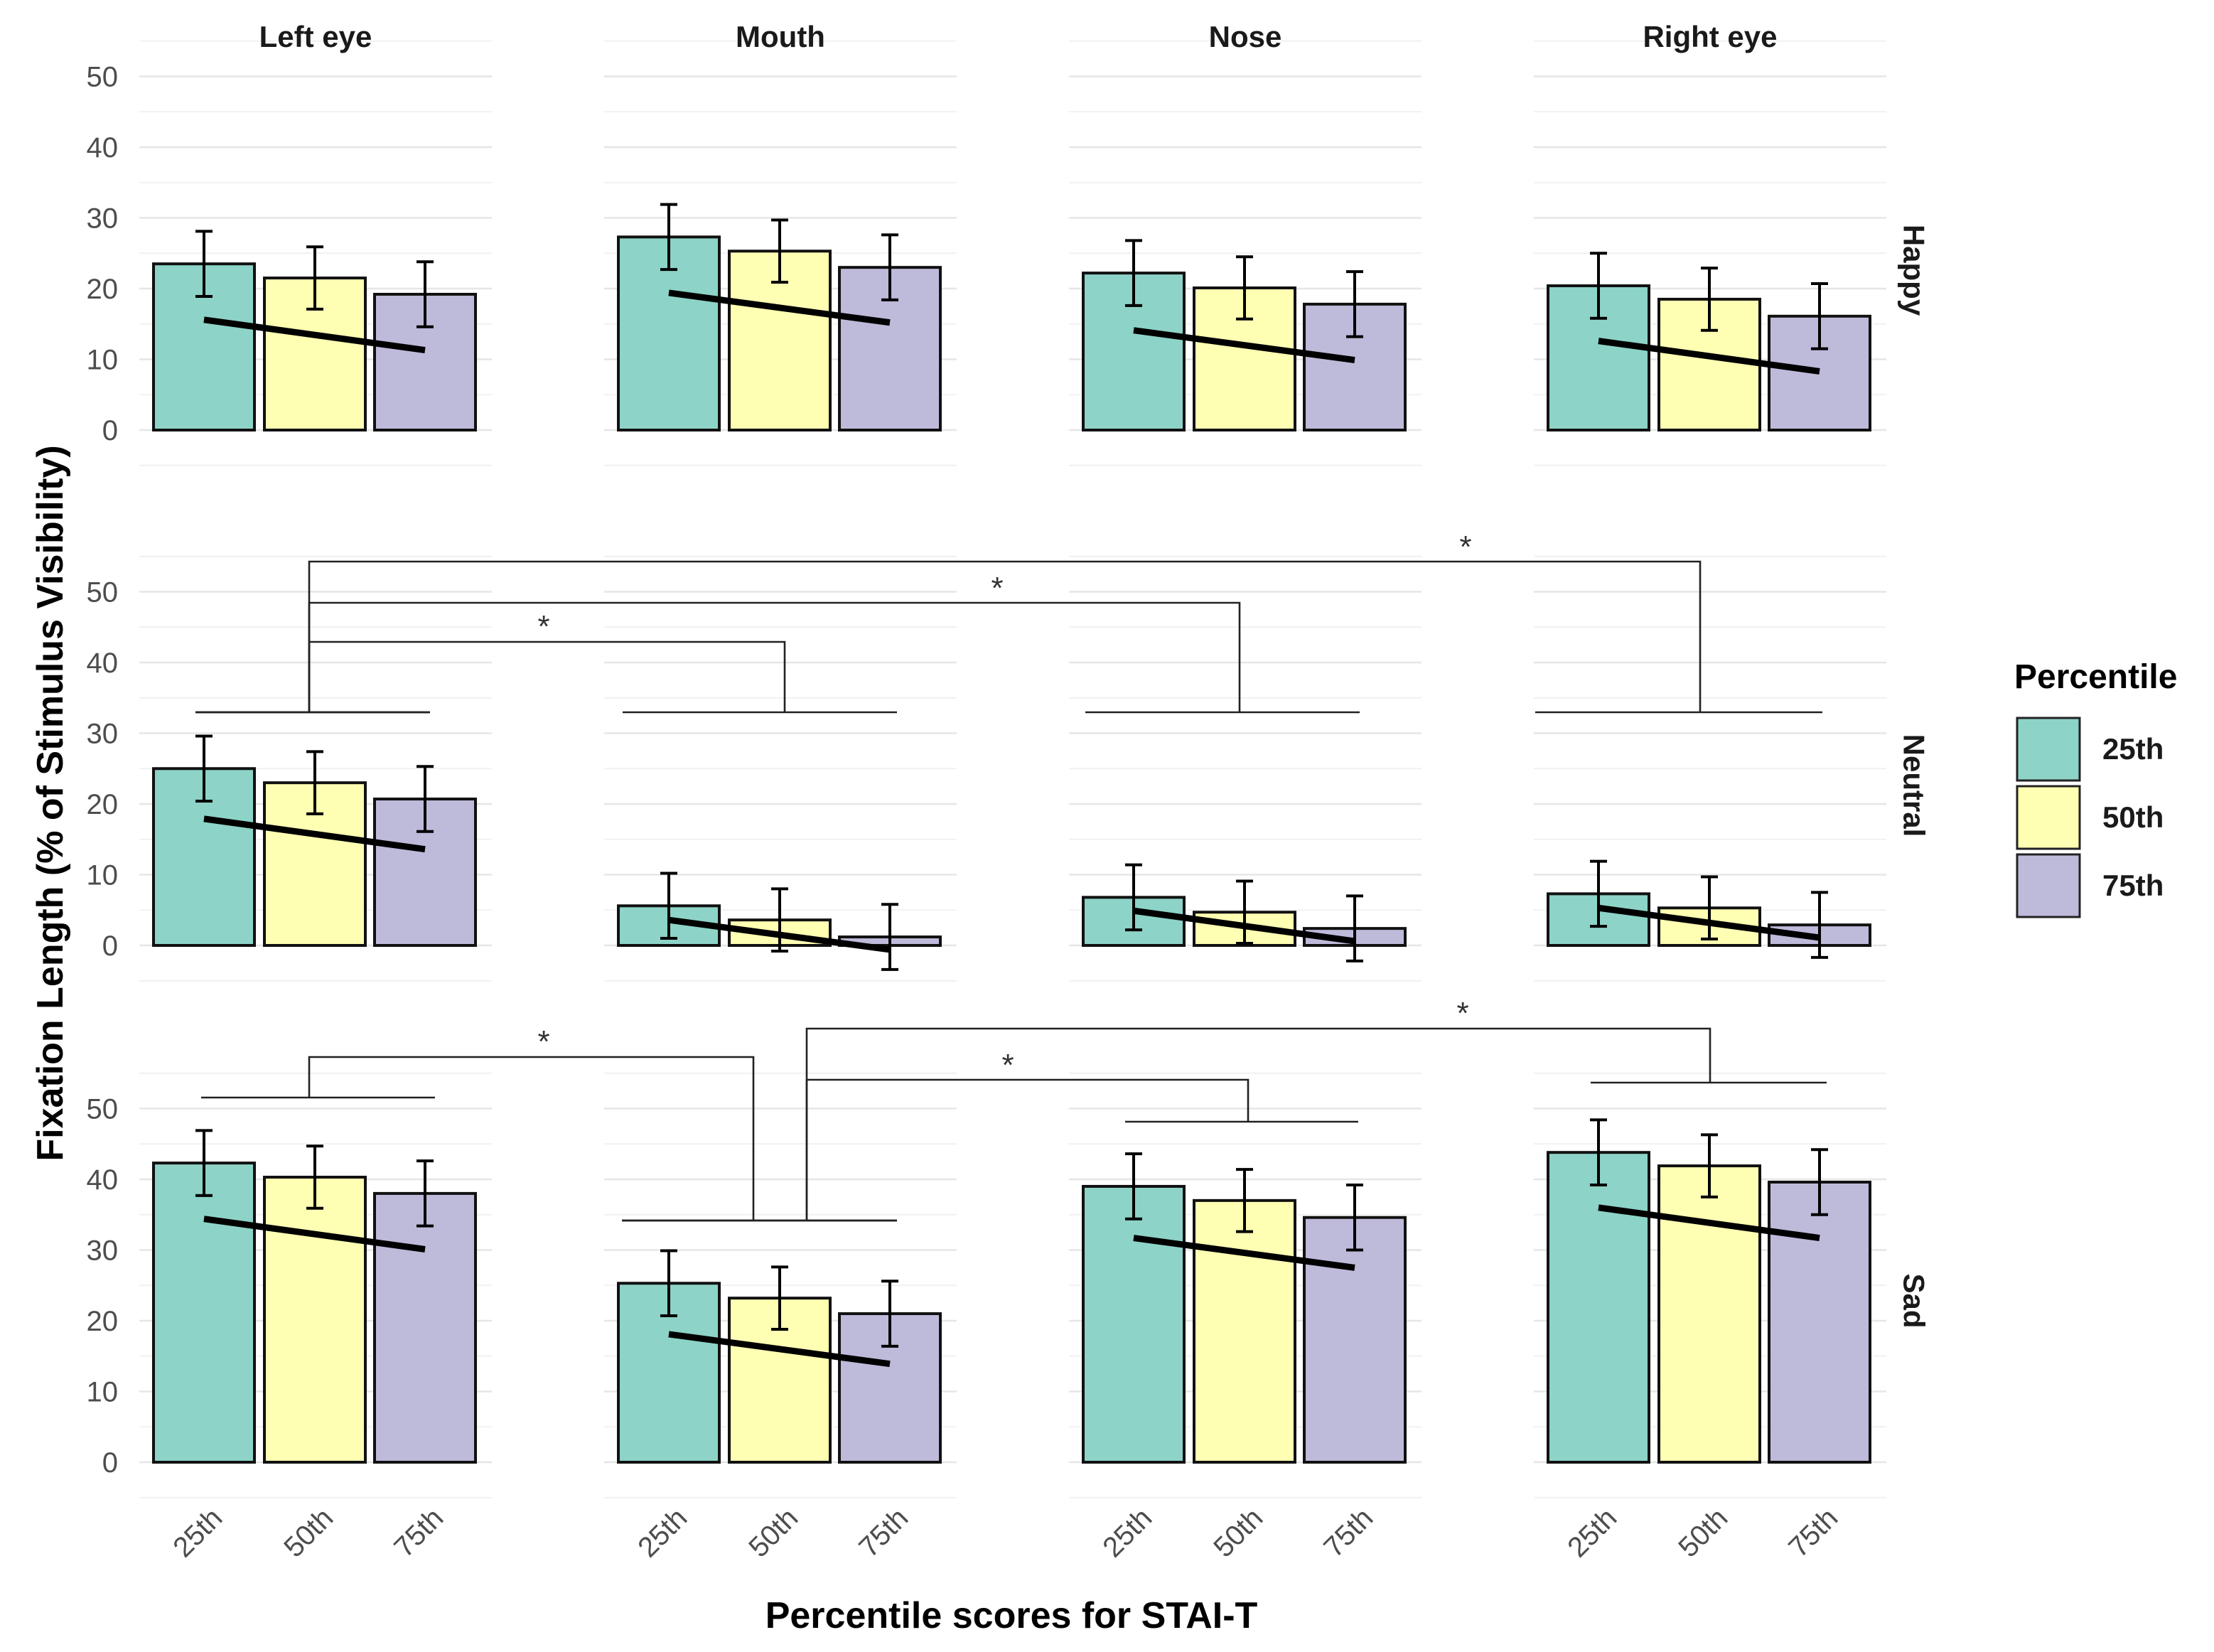 This screenshot has height=1652, width=2214. Describe the element at coordinates (2095, 788) in the screenshot. I see `legend: Percentile 25th 50th 75th` at that location.